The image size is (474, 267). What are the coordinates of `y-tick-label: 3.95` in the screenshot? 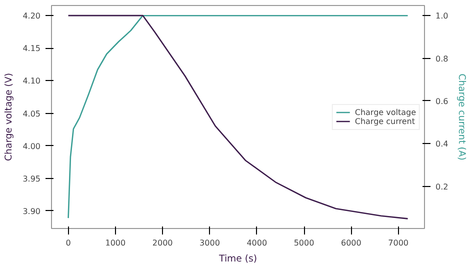 It's located at (31, 179).